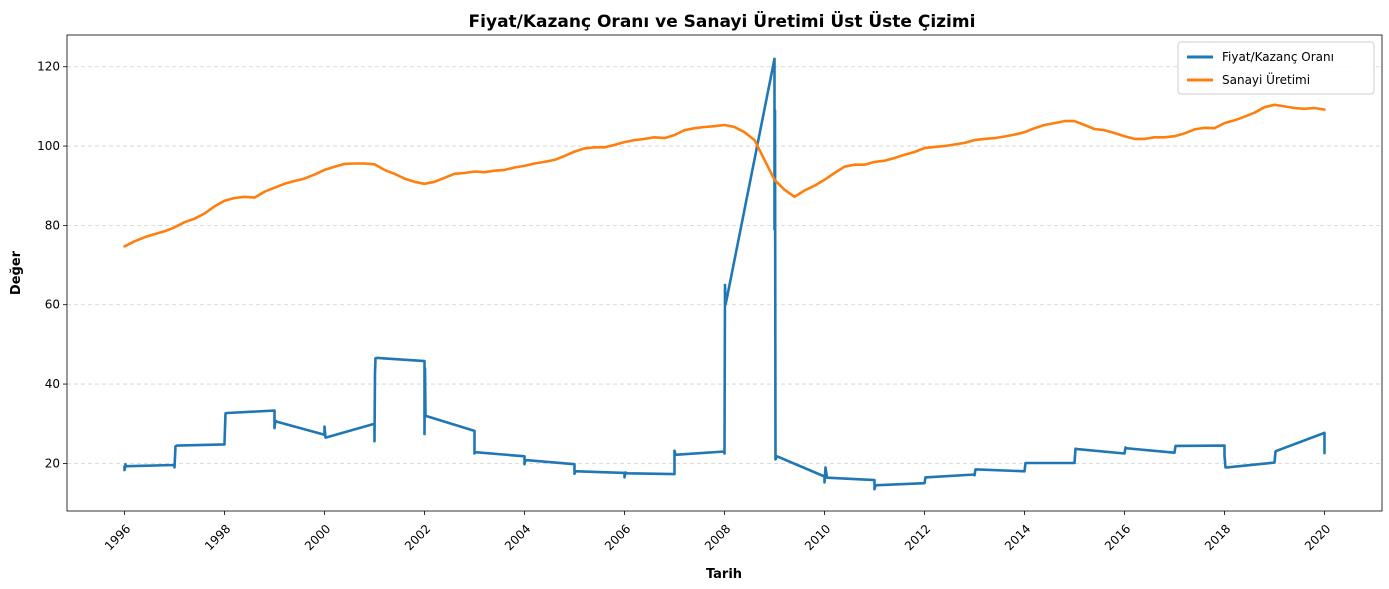 The width and height of the screenshot is (1389, 589). What do you see at coordinates (317, 537) in the screenshot?
I see `x-tick-label: 2000` at bounding box center [317, 537].